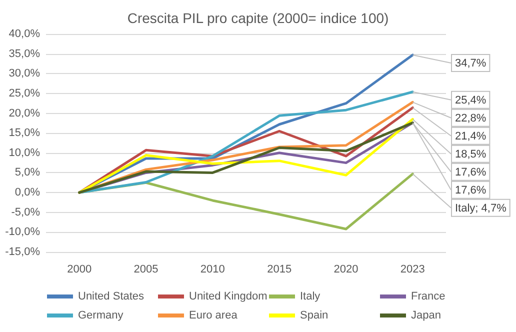 This screenshot has width=516, height=332. What do you see at coordinates (481, 208) in the screenshot?
I see `data-label: Italy; 4,7%` at bounding box center [481, 208].